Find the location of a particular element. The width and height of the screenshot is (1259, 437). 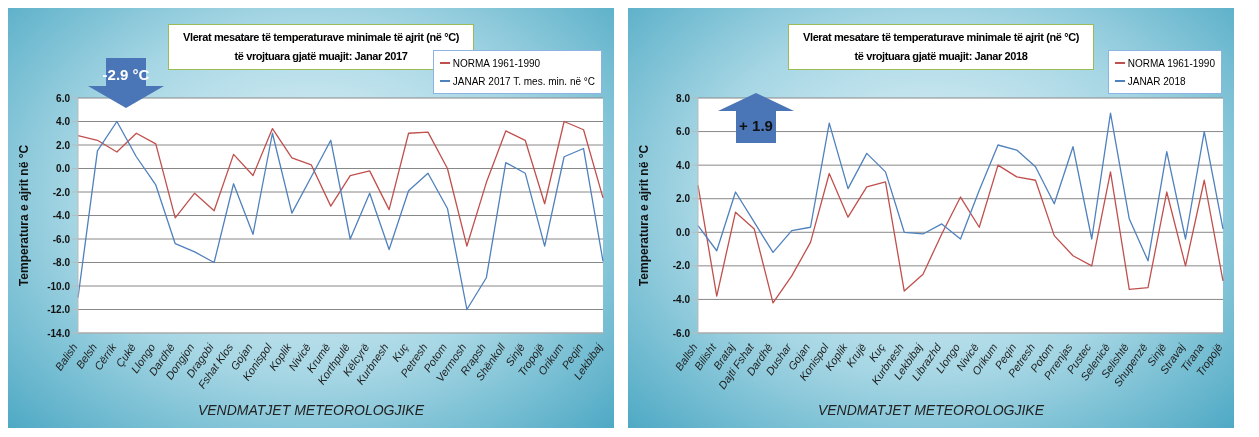

y-tick-label: -14.0 is located at coordinates (59, 333).